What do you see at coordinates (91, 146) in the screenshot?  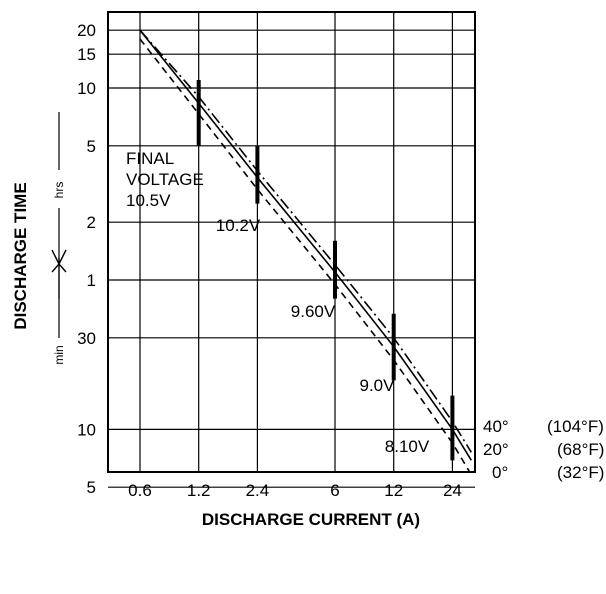 I see `y-tick-label-3: 5` at bounding box center [91, 146].